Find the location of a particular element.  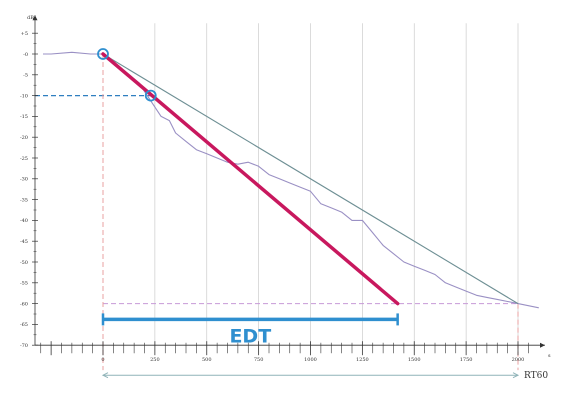

y-axis-unit-label: dB is located at coordinates (30, 18).